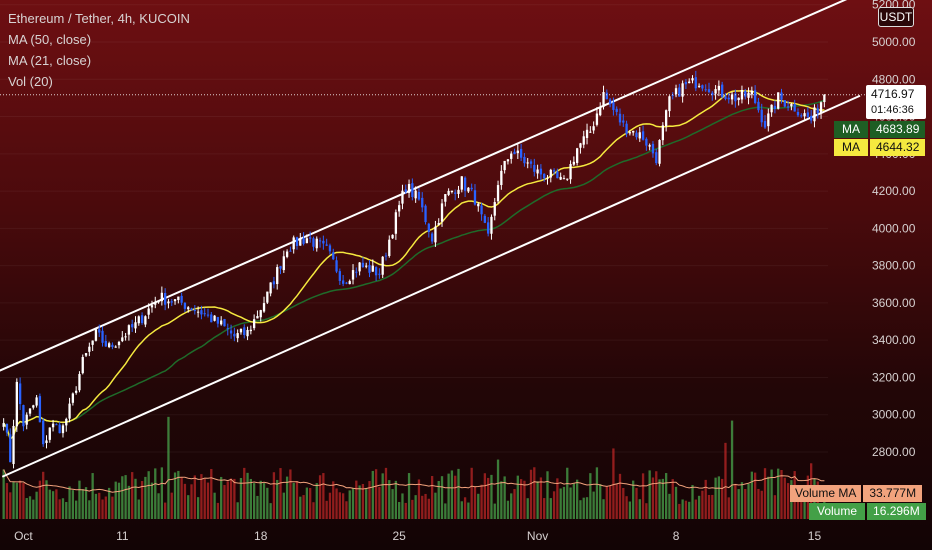 Image resolution: width=932 pixels, height=550 pixels. What do you see at coordinates (894, 42) in the screenshot?
I see `y-tick-label: 5000.00` at bounding box center [894, 42].